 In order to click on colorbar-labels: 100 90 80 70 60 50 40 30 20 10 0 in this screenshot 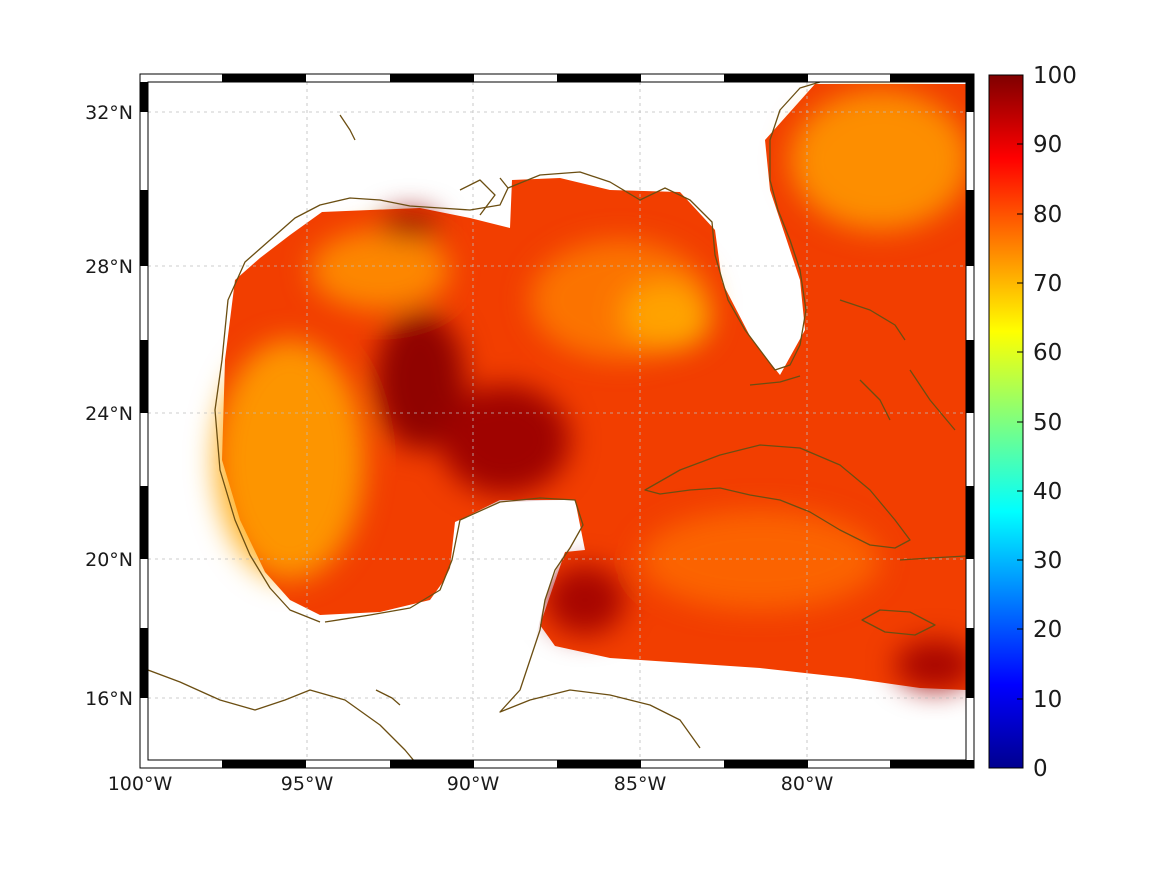, I will do `click(1055, 422)`.